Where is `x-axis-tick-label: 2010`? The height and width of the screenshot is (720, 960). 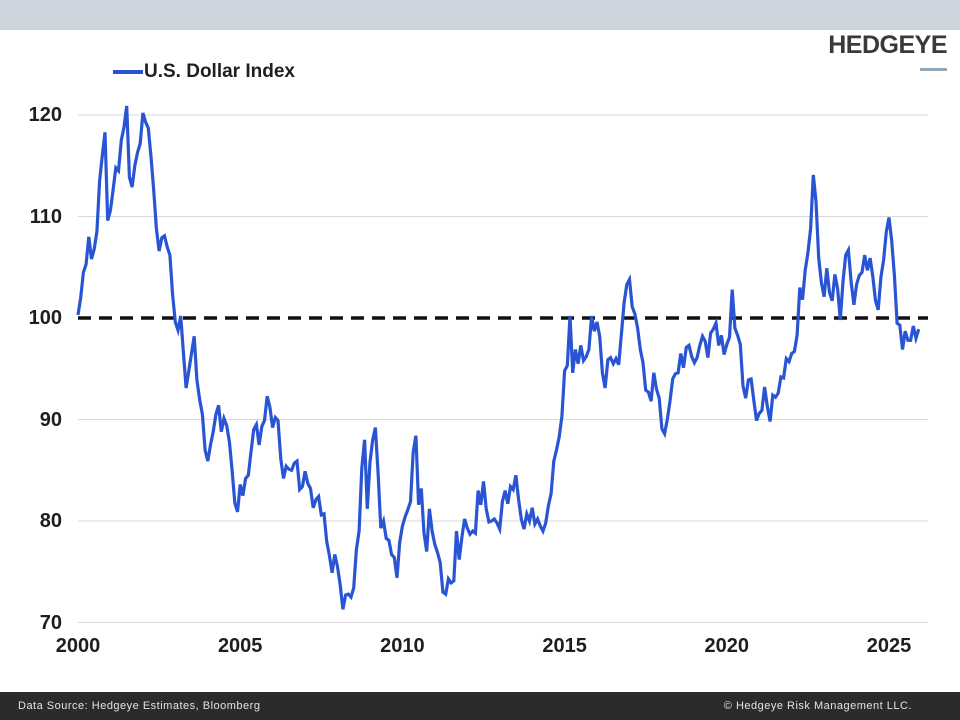 x-axis-tick-label: 2010 is located at coordinates (402, 646).